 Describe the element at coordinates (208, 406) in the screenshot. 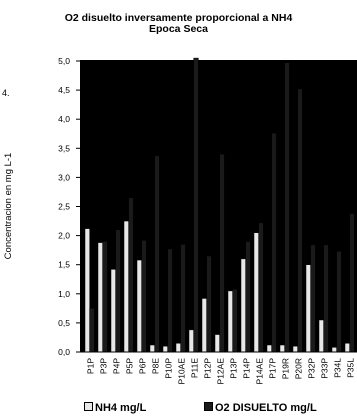

I see `legend-swatch-o2` at that location.